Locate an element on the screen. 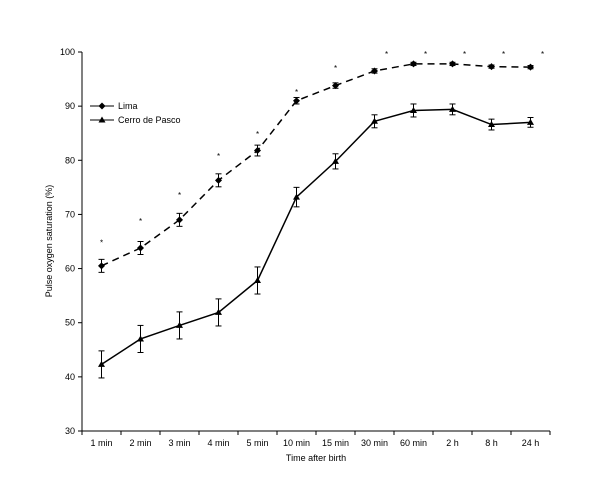 The width and height of the screenshot is (600, 491). x-tick-label: 30 min is located at coordinates (374, 443).